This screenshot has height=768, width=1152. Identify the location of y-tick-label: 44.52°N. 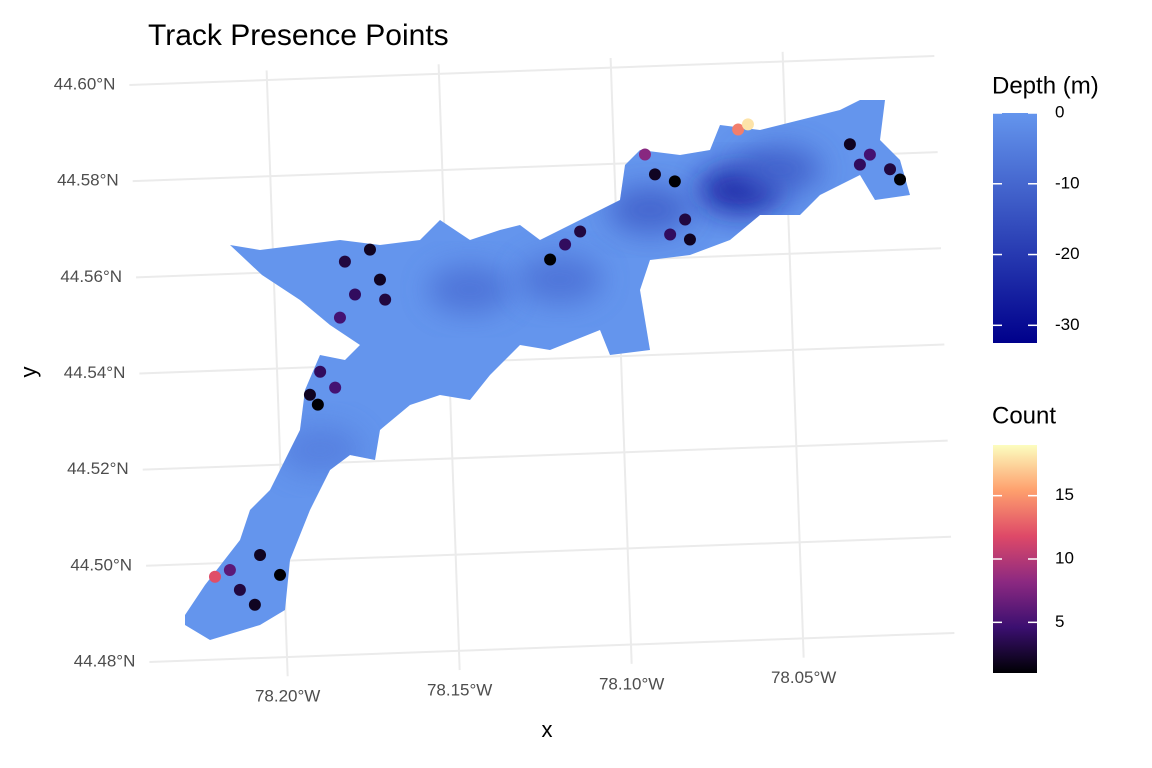
(98, 468).